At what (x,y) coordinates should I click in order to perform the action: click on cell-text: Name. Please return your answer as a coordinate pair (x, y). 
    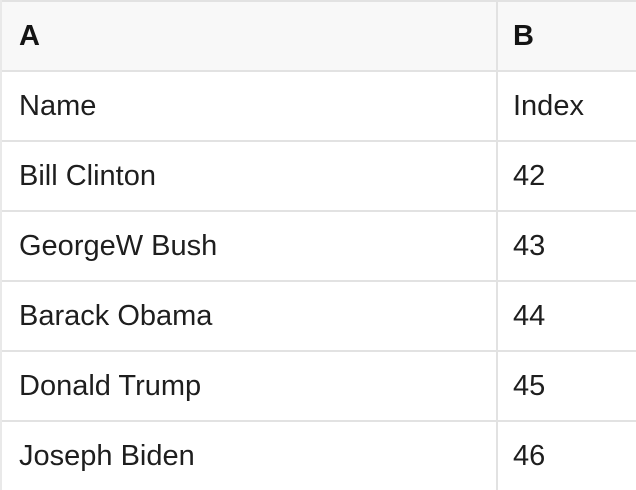
    Looking at the image, I should click on (58, 105).